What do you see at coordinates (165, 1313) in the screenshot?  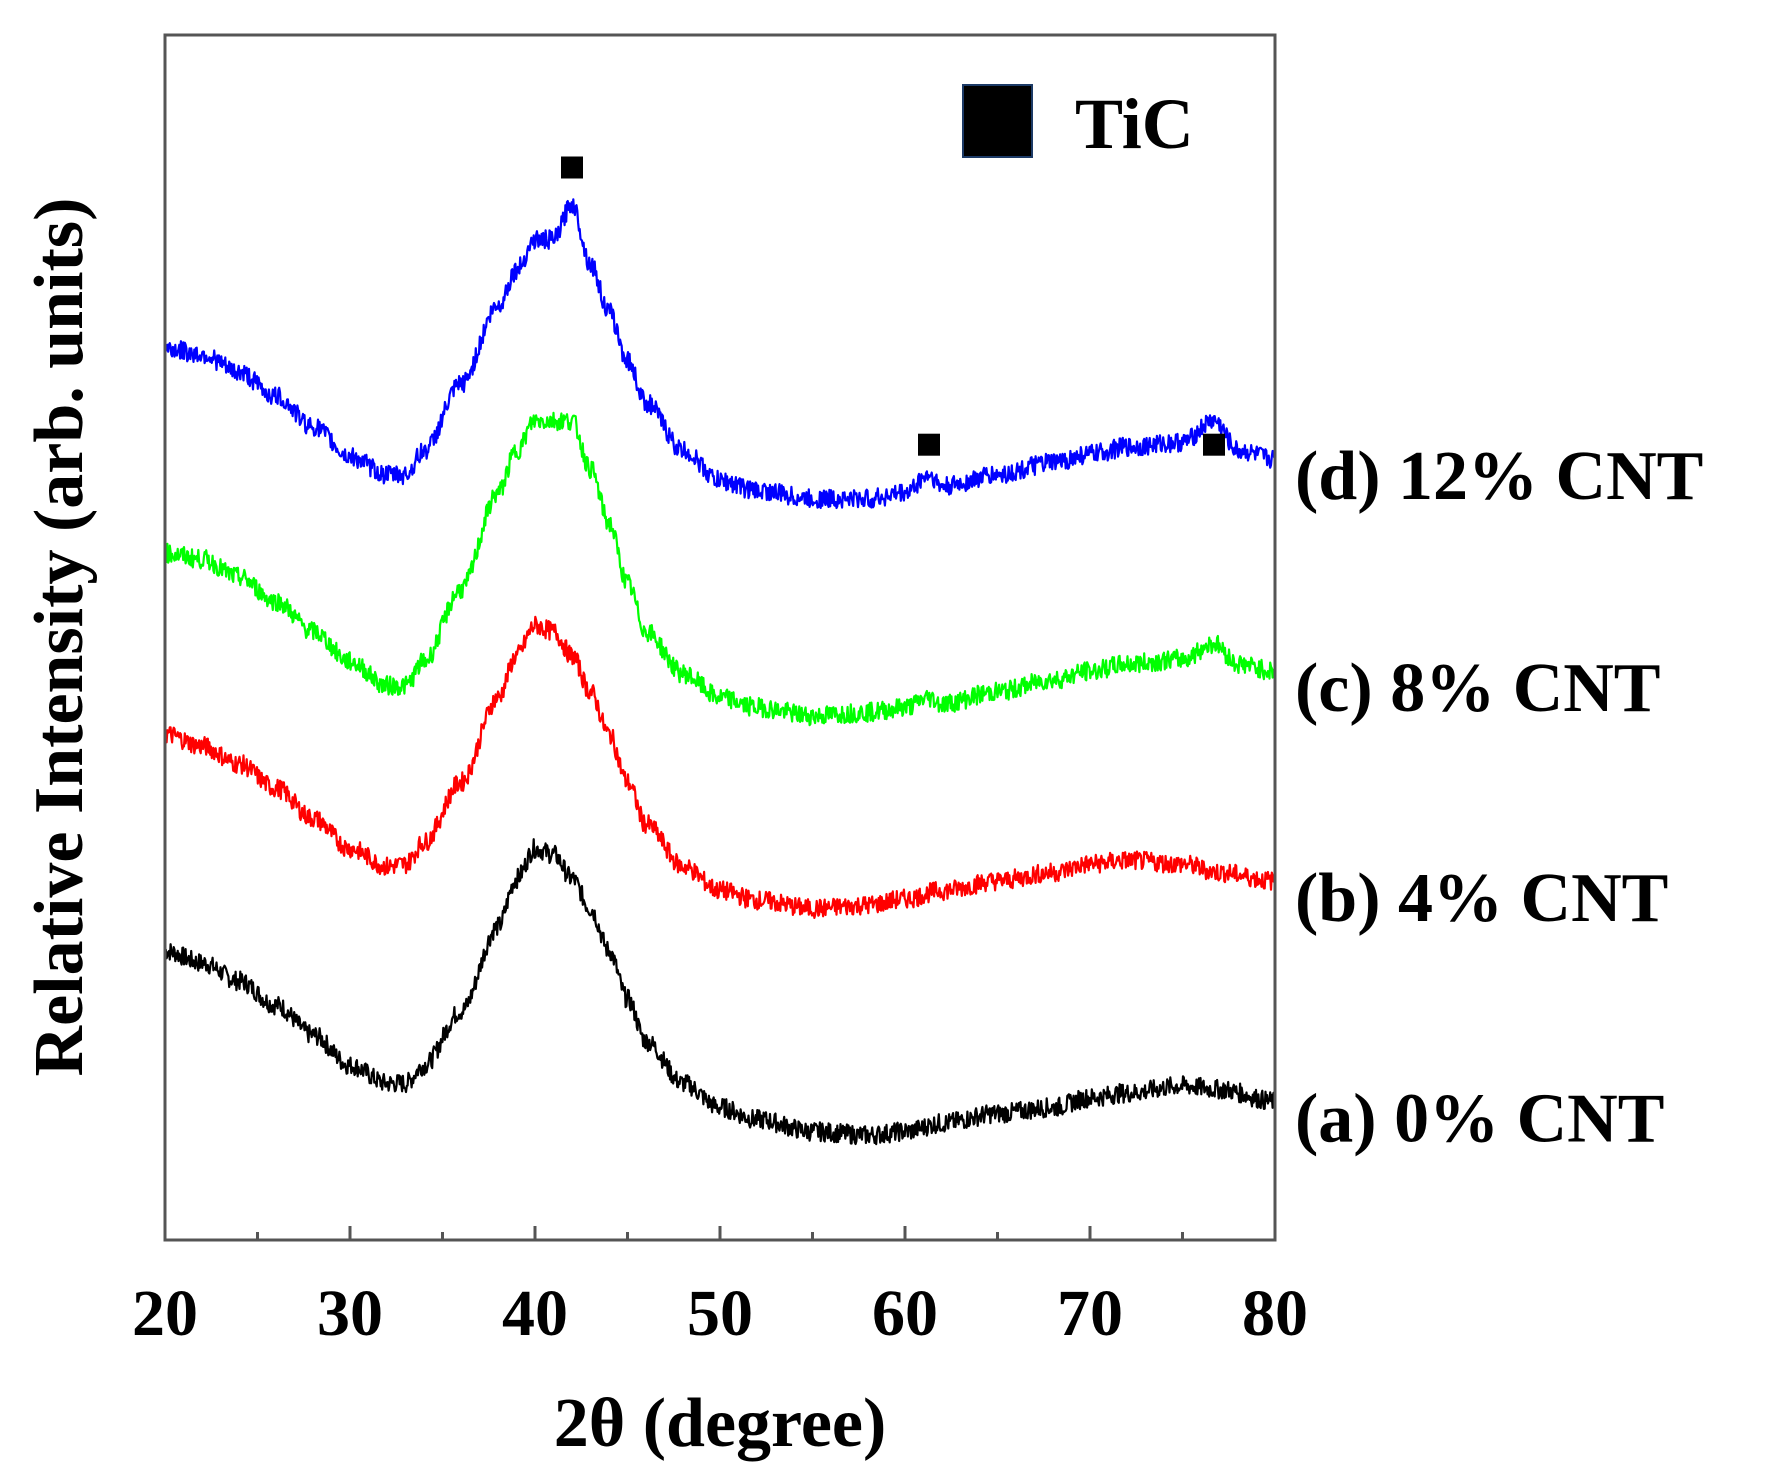 I see `x-tick-label: 20` at bounding box center [165, 1313].